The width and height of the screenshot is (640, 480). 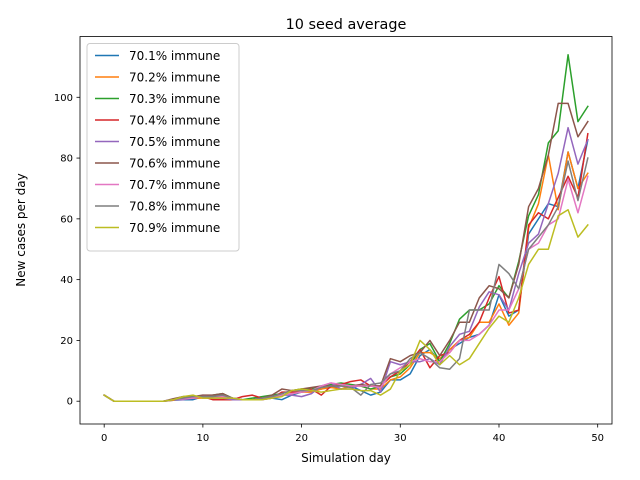 What do you see at coordinates (70, 402) in the screenshot?
I see `y-tick-label: 0` at bounding box center [70, 402].